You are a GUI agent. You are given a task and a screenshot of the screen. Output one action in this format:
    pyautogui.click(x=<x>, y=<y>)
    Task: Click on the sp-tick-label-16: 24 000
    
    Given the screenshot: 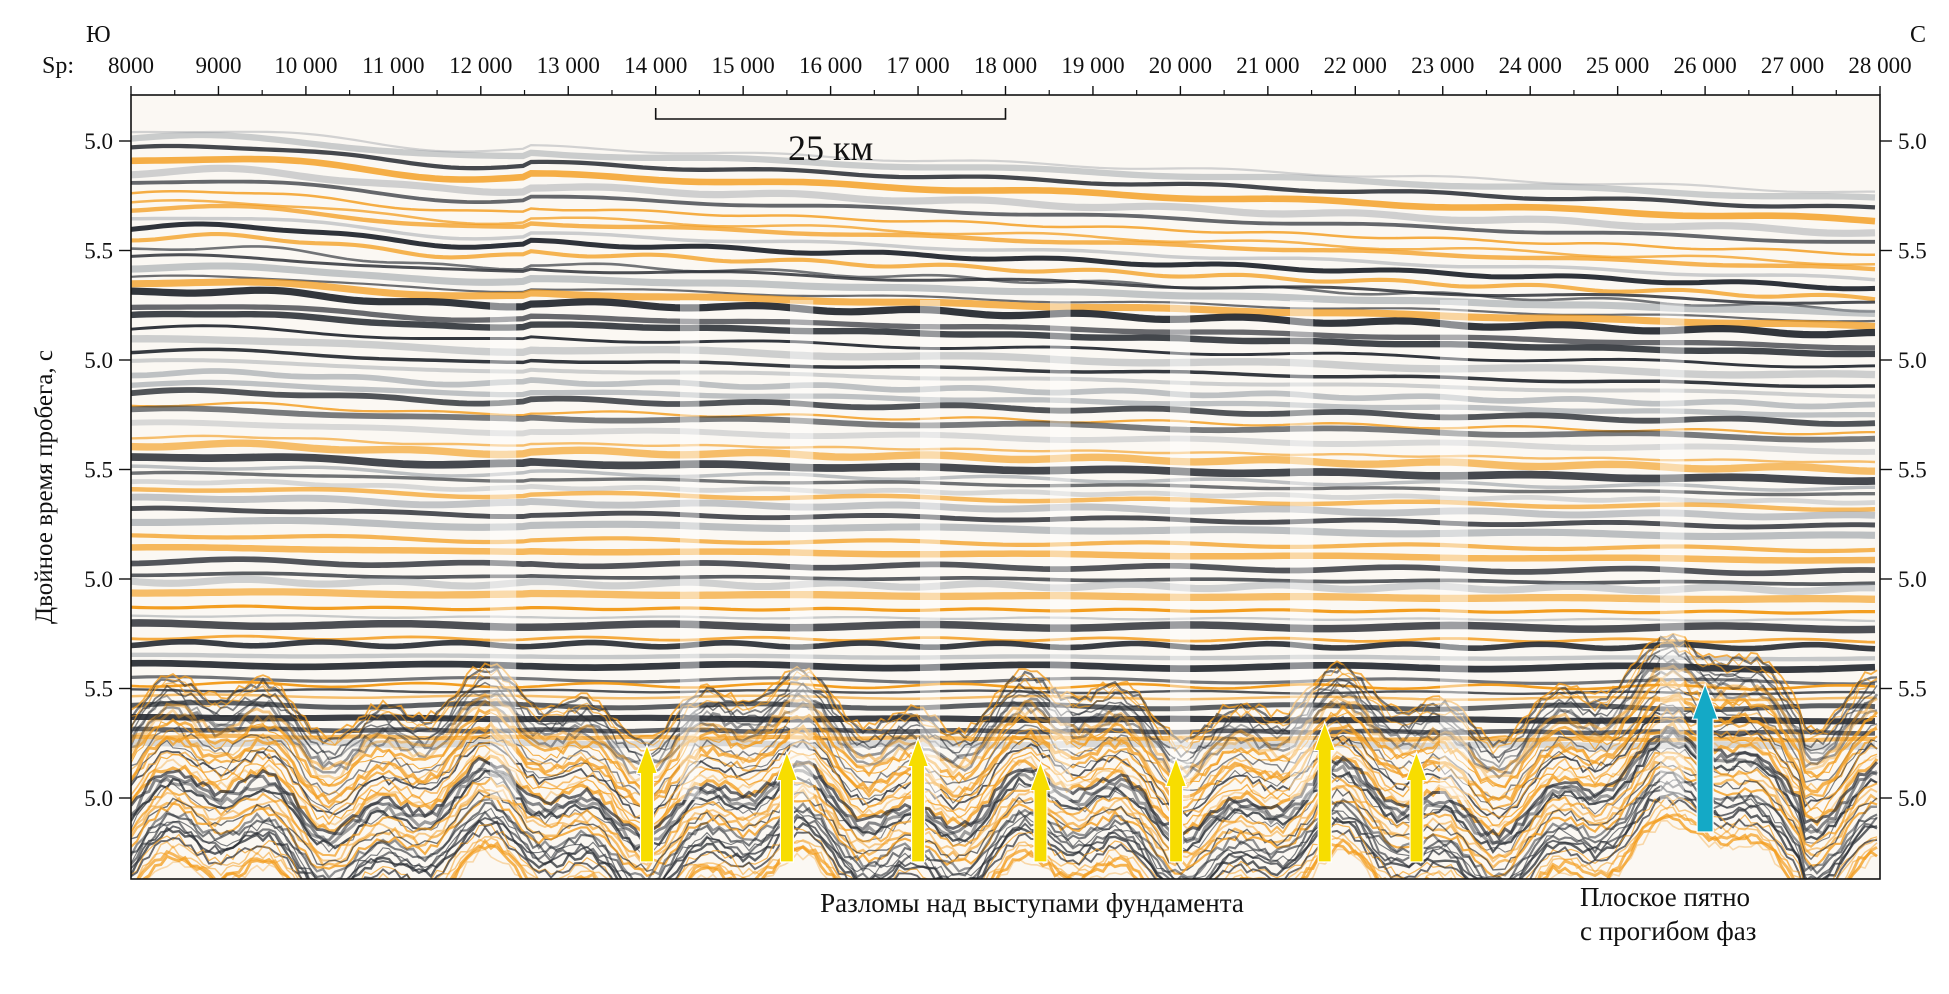 What is the action you would take?
    pyautogui.click(x=1530, y=65)
    